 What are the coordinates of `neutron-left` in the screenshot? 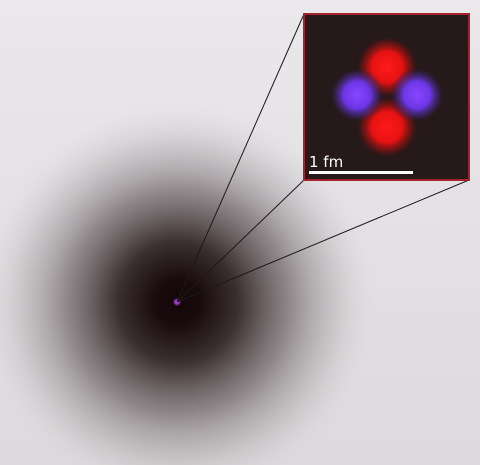 It's located at (357, 95).